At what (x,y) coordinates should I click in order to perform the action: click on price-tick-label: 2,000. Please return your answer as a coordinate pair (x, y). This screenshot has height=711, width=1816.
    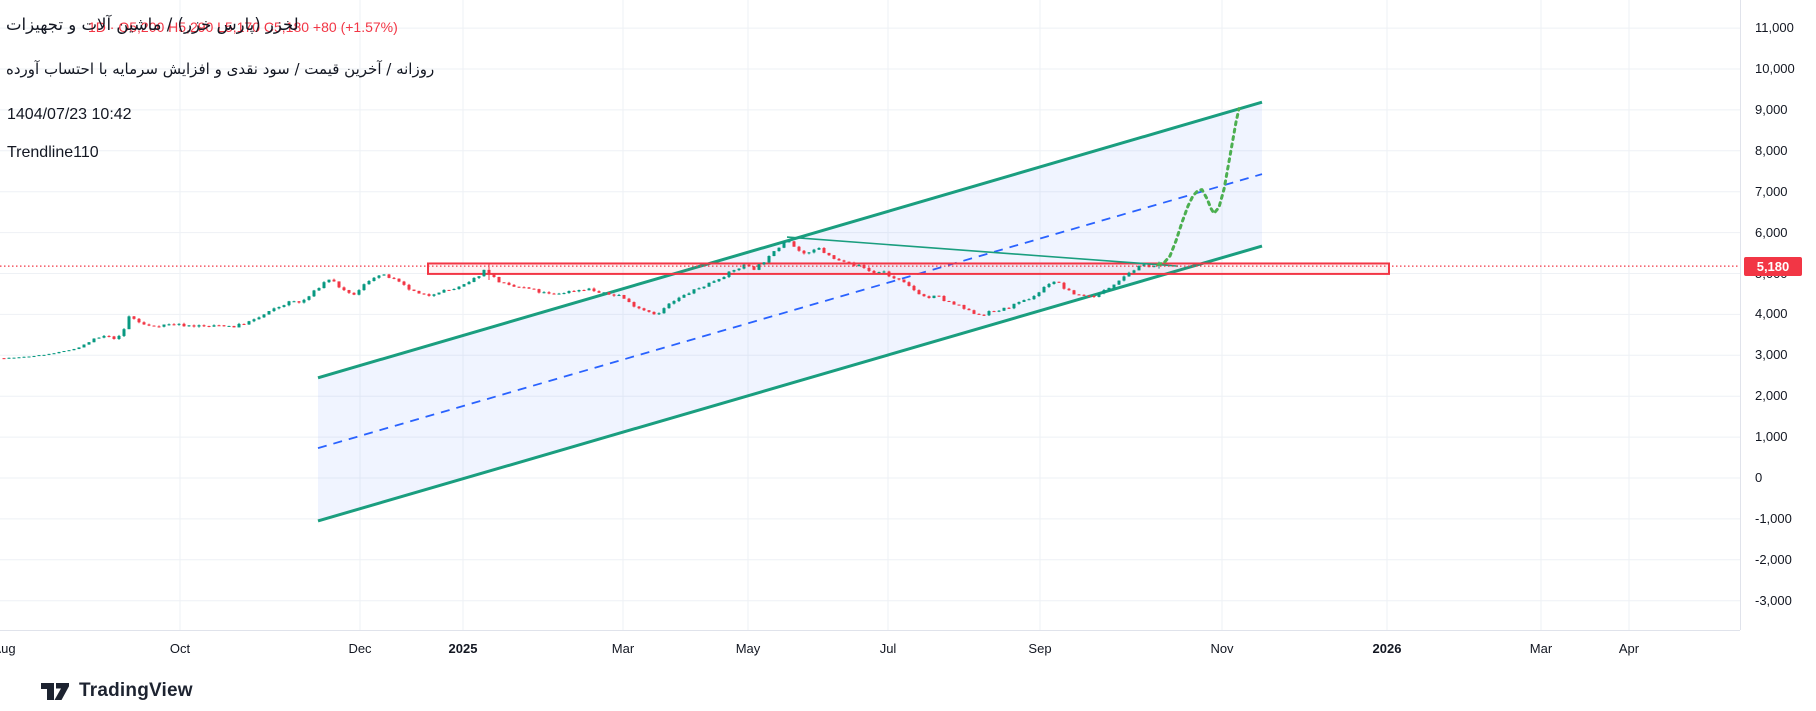
    Looking at the image, I should click on (1771, 396).